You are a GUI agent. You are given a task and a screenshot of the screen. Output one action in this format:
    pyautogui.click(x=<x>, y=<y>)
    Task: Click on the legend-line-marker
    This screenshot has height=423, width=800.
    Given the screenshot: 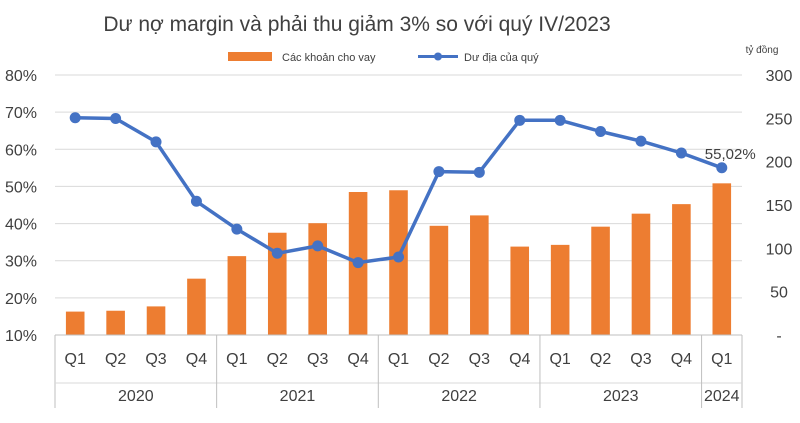 What is the action you would take?
    pyautogui.click(x=438, y=56)
    